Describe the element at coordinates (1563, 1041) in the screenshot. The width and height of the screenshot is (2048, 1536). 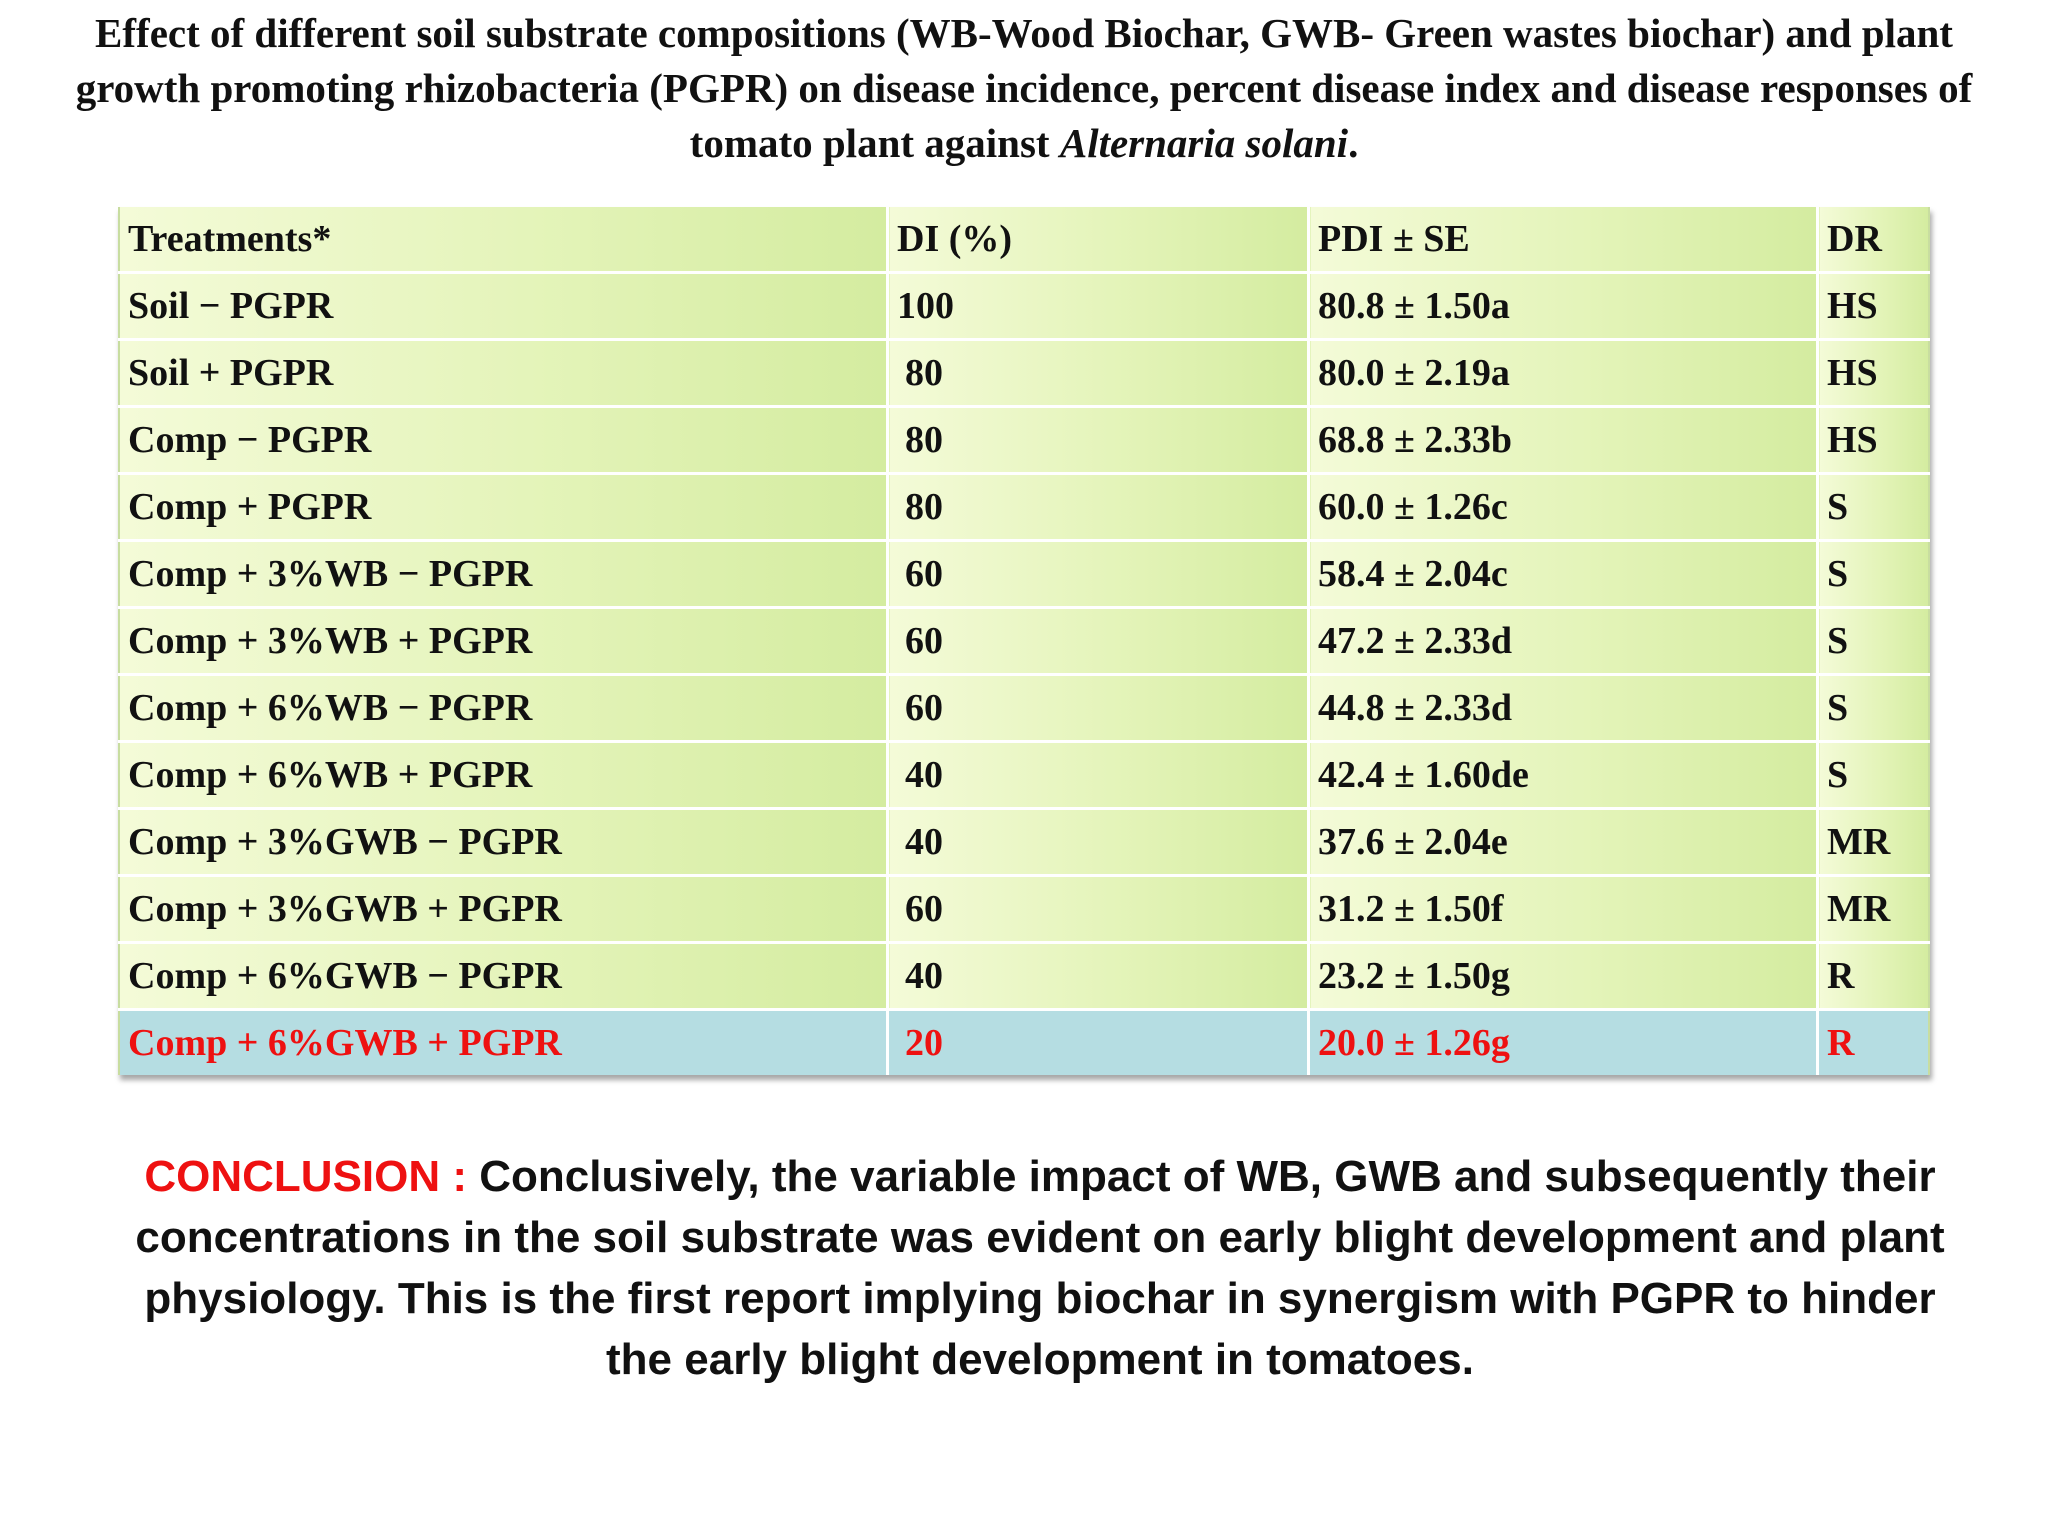
I see `cell-pdi: 20.0 ± 1.26g` at that location.